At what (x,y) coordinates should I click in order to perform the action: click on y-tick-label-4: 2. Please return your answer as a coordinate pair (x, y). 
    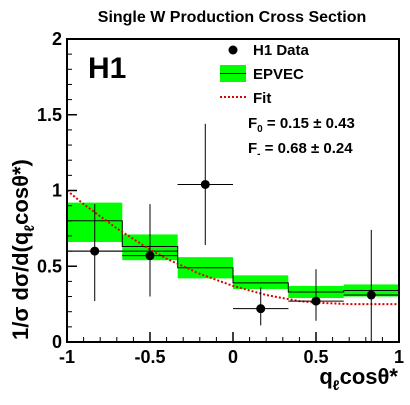
    Looking at the image, I should click on (57, 39).